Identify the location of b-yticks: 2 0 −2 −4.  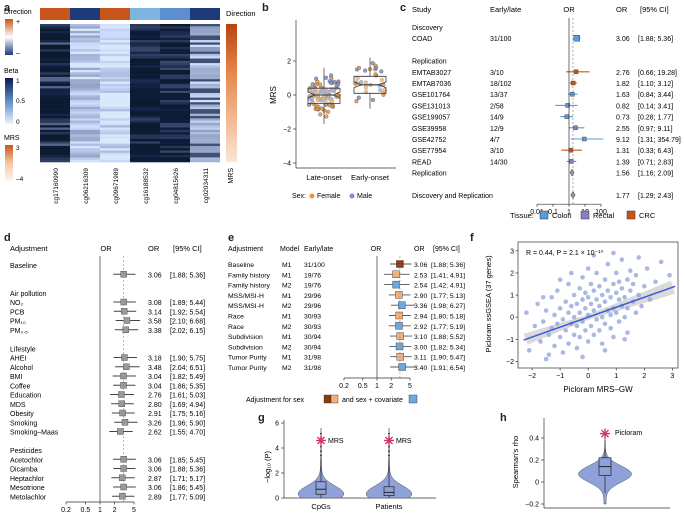
(289, 113).